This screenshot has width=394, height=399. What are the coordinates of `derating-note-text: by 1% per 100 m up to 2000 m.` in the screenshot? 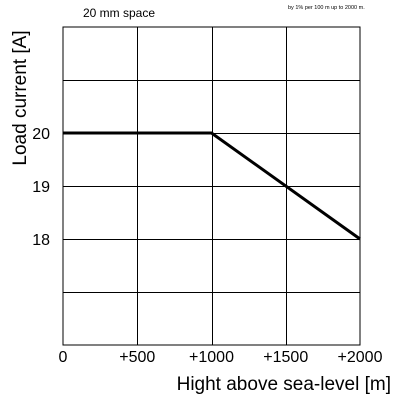 It's located at (326, 8).